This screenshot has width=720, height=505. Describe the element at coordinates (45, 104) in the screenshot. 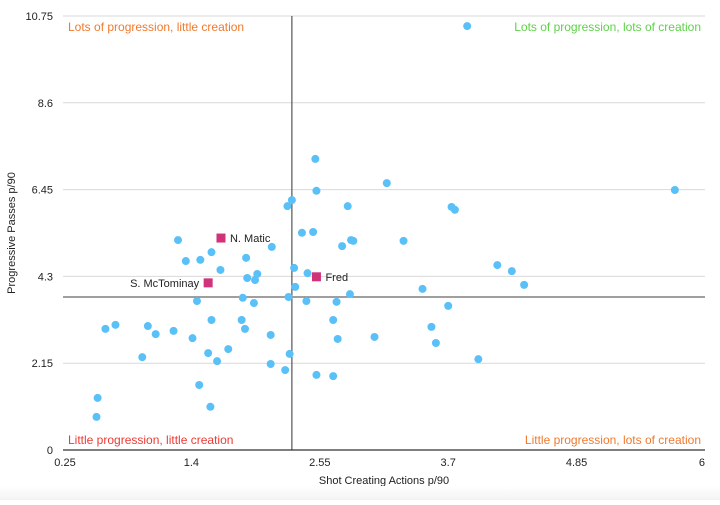

I see `y-tick-label: 8.6` at that location.